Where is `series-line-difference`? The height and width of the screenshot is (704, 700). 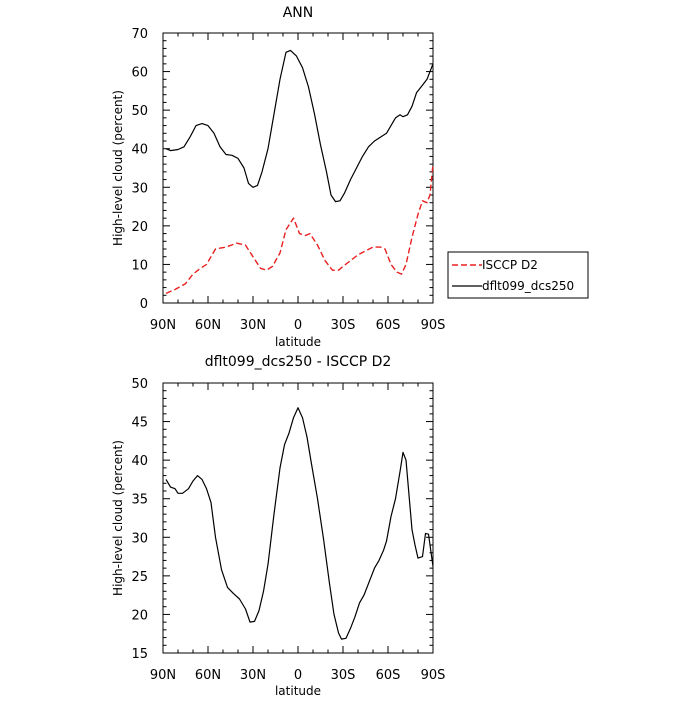
series-line-difference is located at coordinates (299, 523).